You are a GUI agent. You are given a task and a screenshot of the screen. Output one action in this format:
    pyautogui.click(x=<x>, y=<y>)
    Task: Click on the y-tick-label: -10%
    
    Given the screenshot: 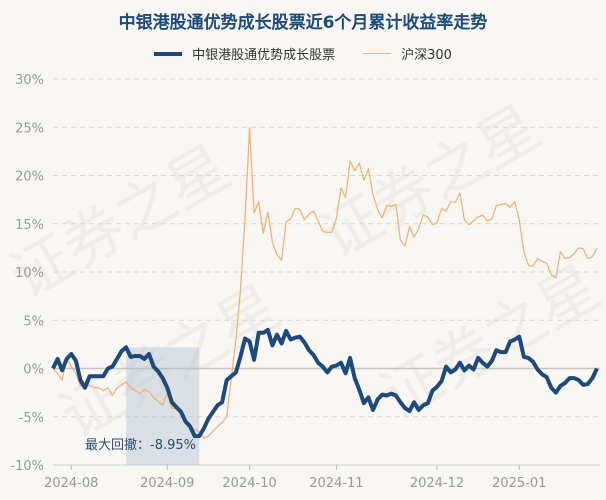 What is the action you would take?
    pyautogui.click(x=27, y=466)
    